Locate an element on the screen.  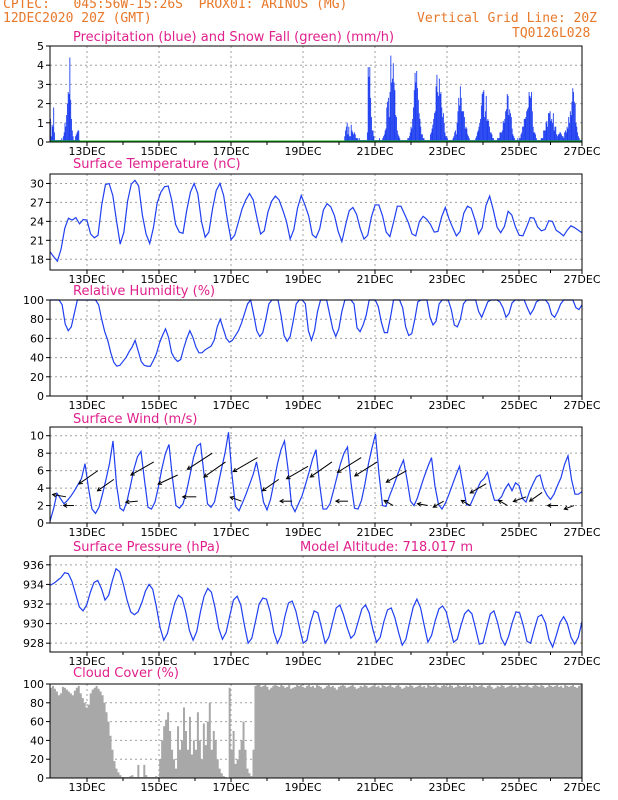
y-tick-label: 30 is located at coordinates (37, 183).